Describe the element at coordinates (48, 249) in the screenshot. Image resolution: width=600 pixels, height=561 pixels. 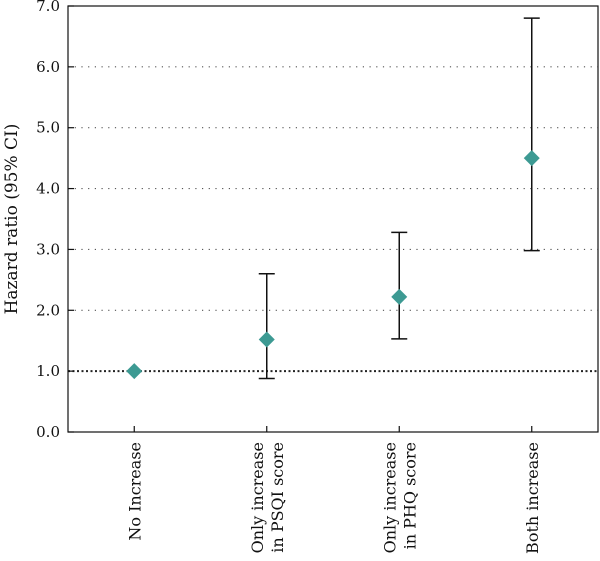
I see `y-tick-label: 3.0` at that location.